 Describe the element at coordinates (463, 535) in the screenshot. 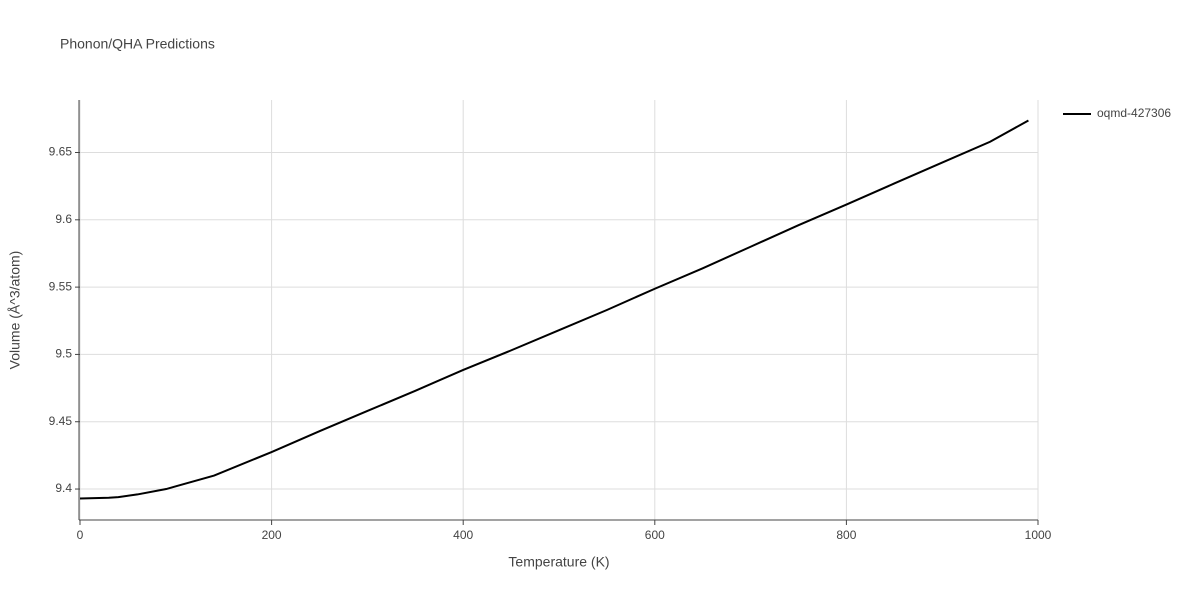

I see `x-tick-label: 400` at that location.